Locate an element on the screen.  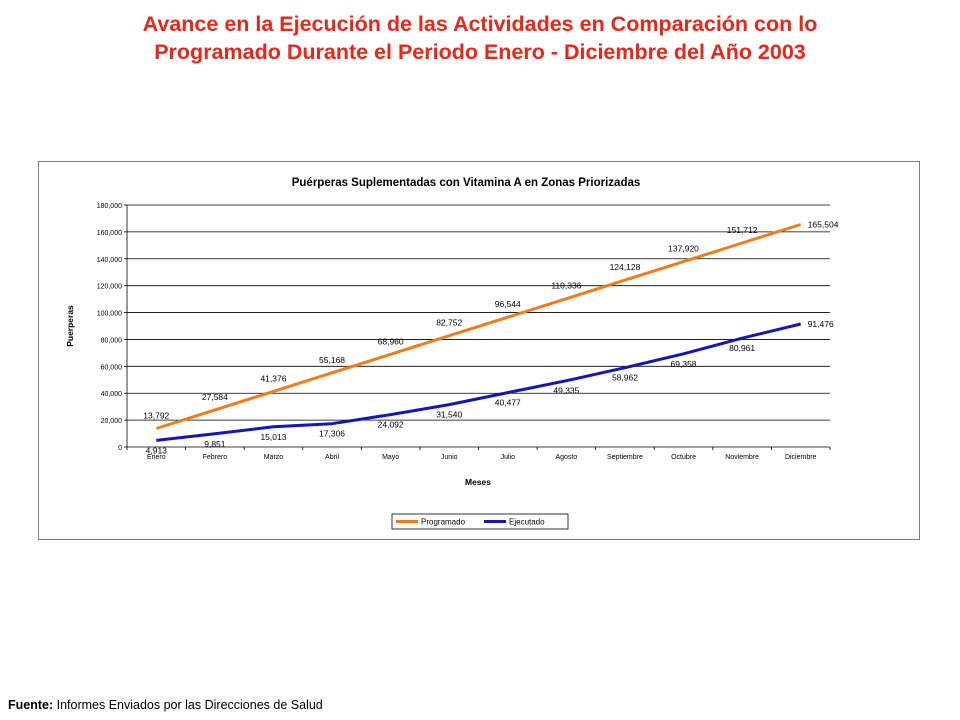
data-label-programado: 41,376 is located at coordinates (273, 378).